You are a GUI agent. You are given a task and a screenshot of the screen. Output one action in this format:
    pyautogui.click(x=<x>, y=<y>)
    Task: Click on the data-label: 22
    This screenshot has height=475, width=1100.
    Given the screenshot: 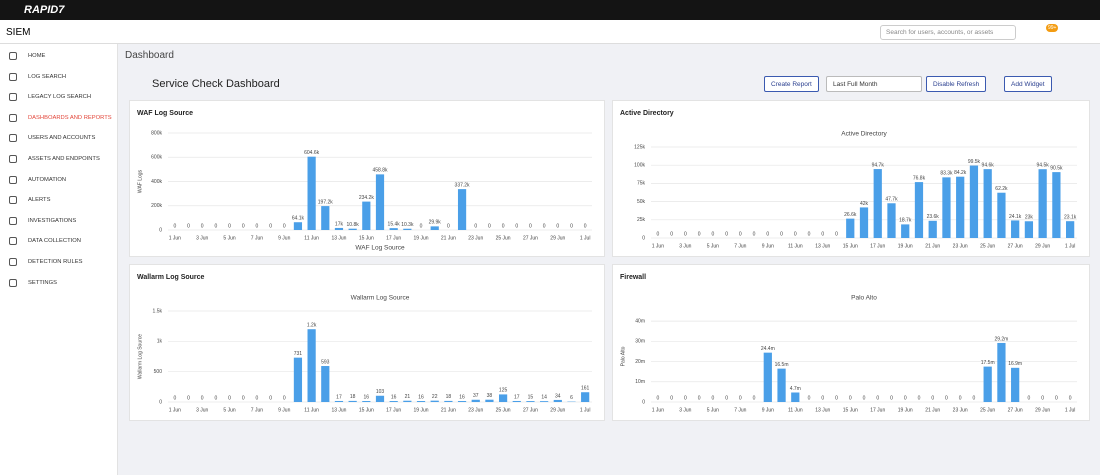 What is the action you would take?
    pyautogui.click(x=435, y=397)
    